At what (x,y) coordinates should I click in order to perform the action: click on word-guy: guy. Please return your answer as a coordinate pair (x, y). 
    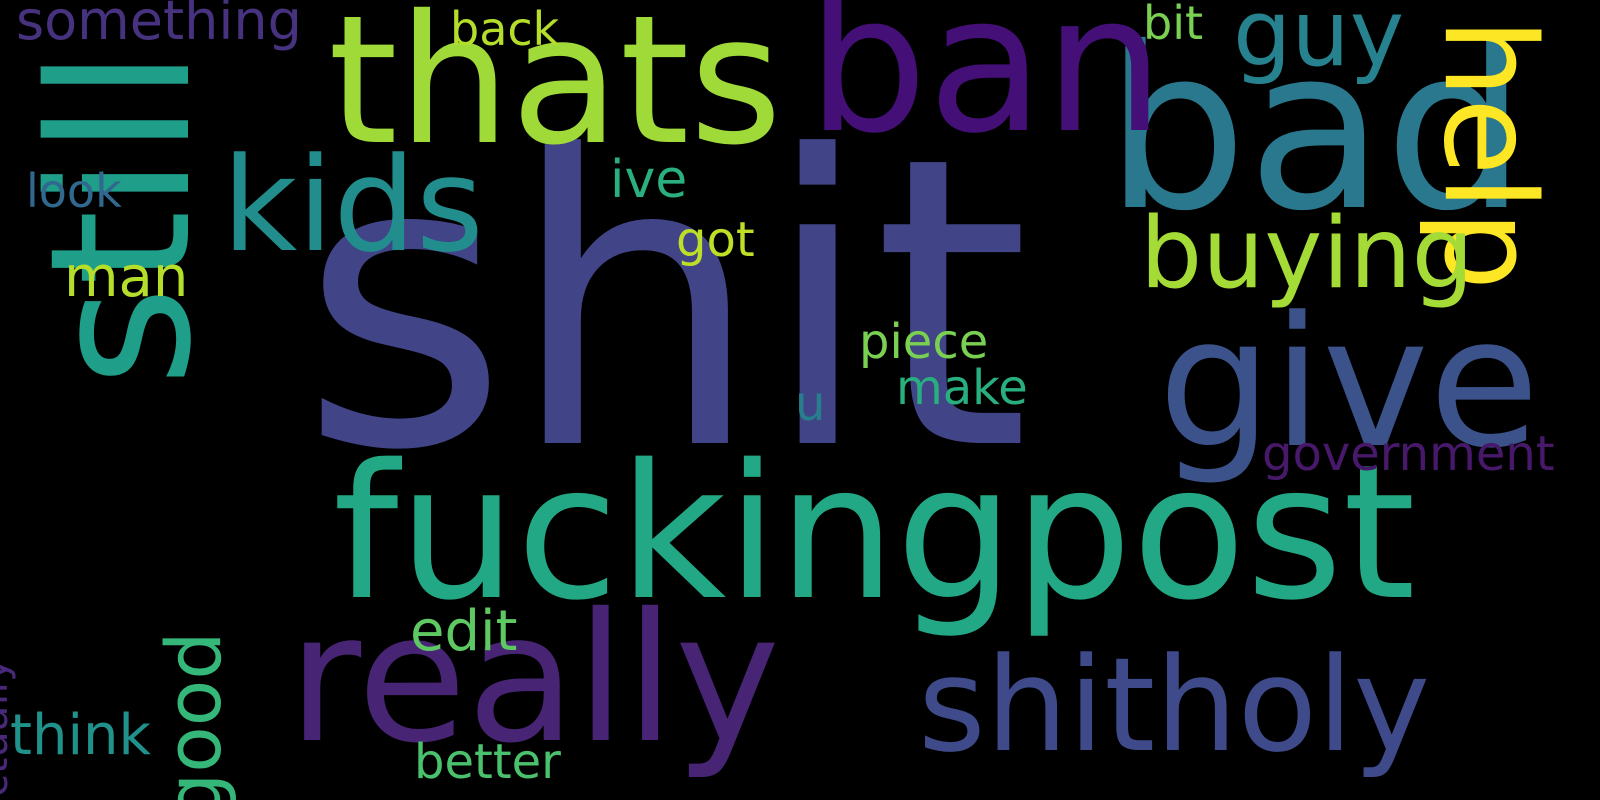
    Looking at the image, I should click on (1318, 40).